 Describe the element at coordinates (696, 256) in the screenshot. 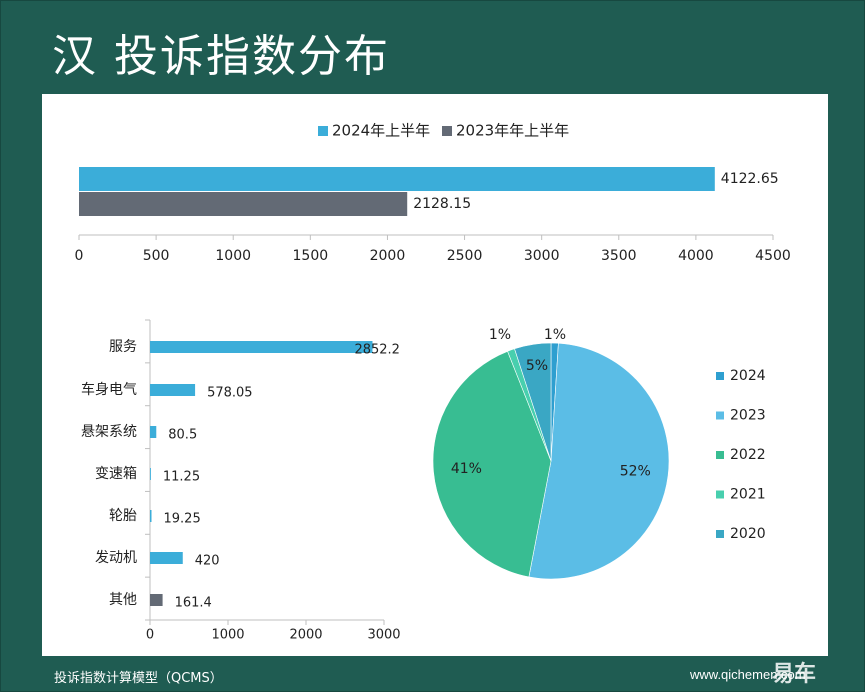

I see `comparison-tick-label: 4000` at that location.